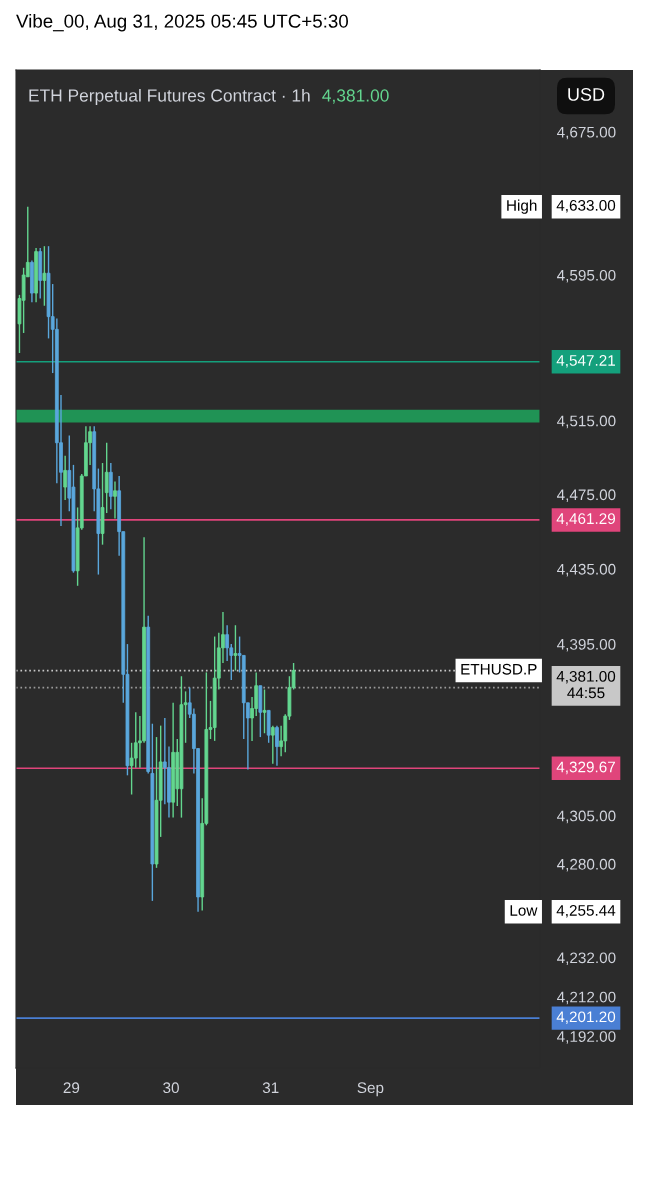  What do you see at coordinates (586, 570) in the screenshot?
I see `y-tick-label: 4,435.00` at bounding box center [586, 570].